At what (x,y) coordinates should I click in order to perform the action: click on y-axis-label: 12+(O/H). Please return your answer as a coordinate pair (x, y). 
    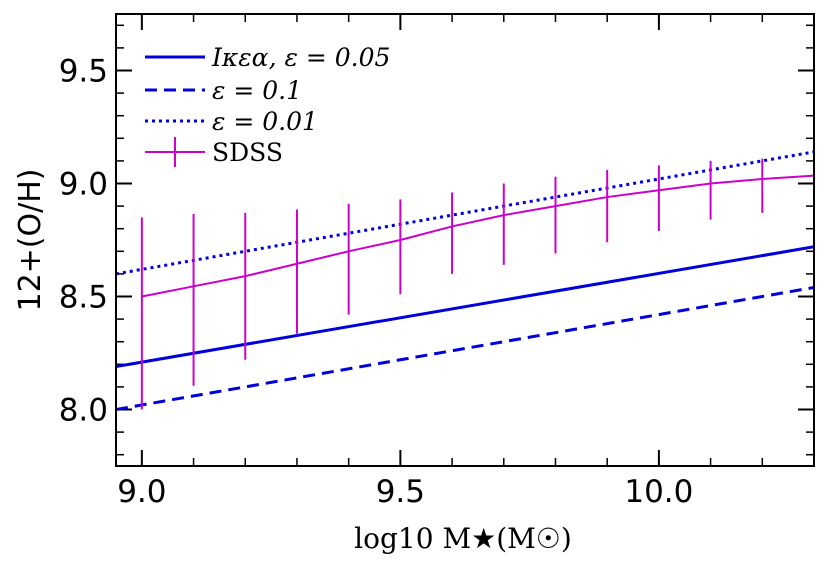
    Looking at the image, I should click on (30, 240).